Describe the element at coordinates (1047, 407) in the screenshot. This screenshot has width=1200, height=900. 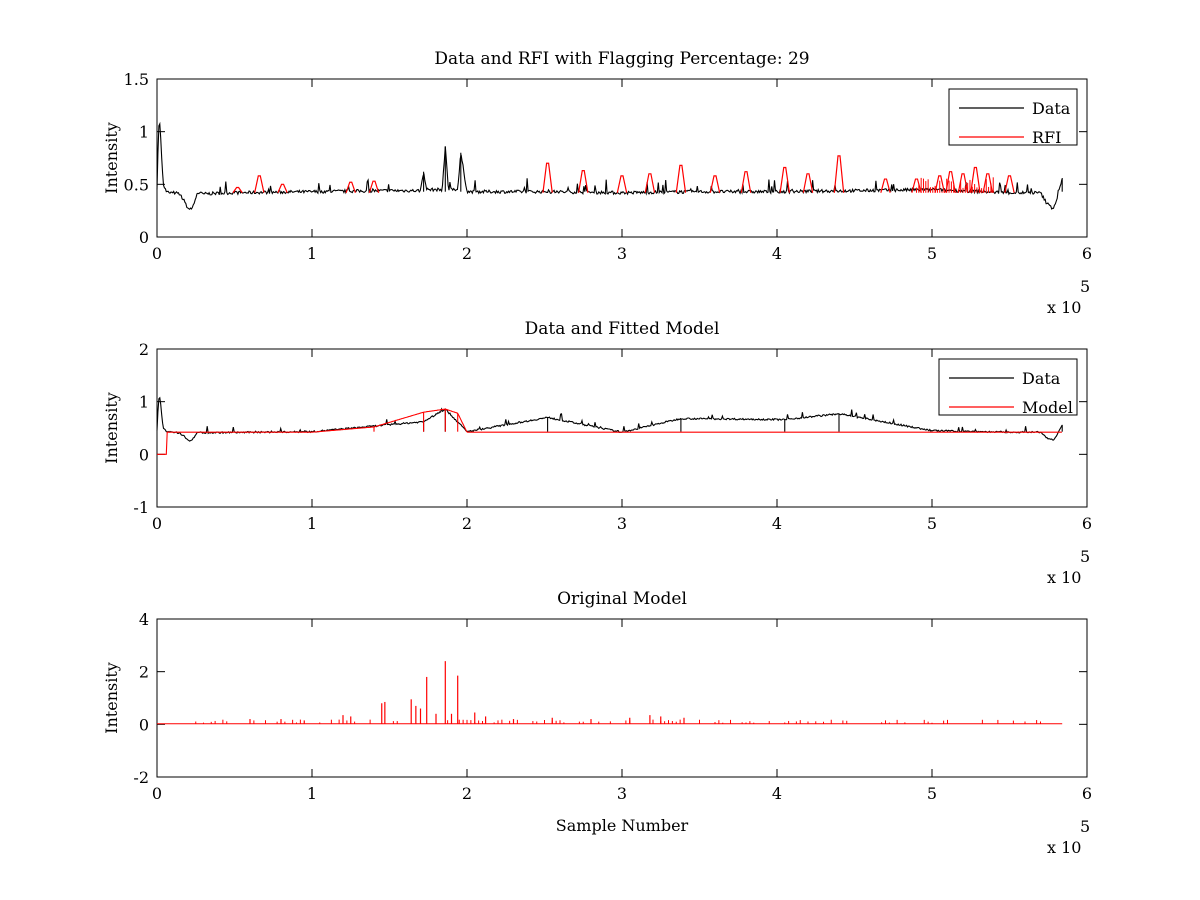
I see `legend-label: Model` at that location.